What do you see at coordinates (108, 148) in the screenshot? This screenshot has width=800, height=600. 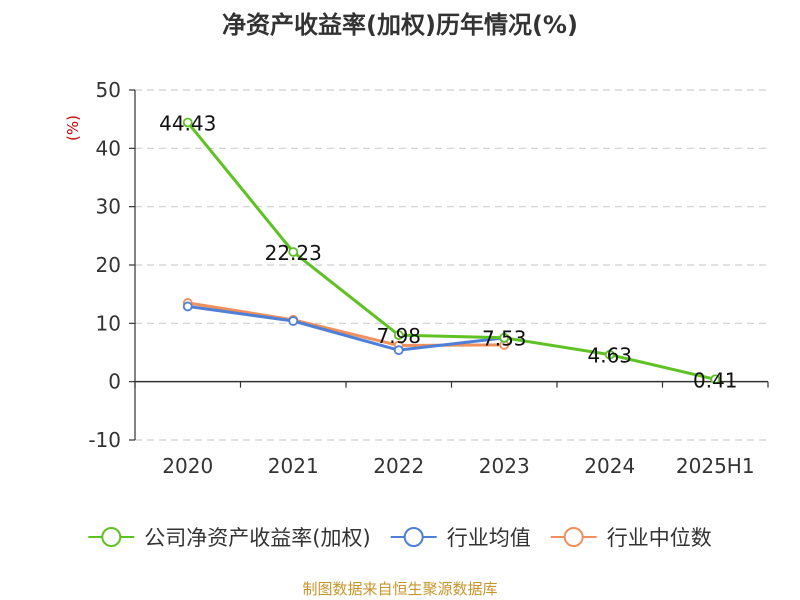 I see `y-tick-label: 40` at bounding box center [108, 148].